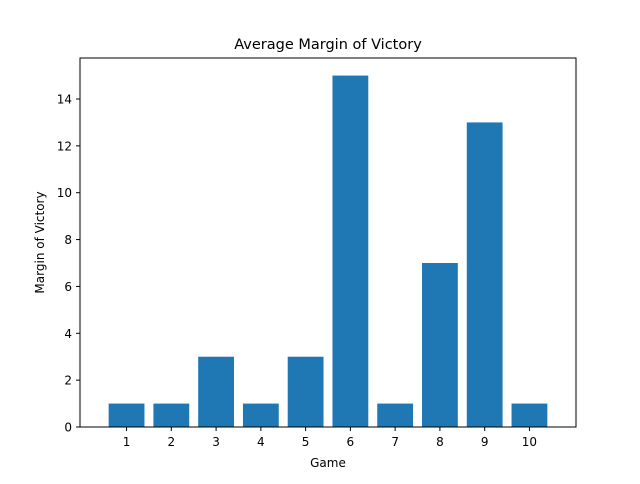  I want to click on y-tick-label: 4, so click(68, 334).